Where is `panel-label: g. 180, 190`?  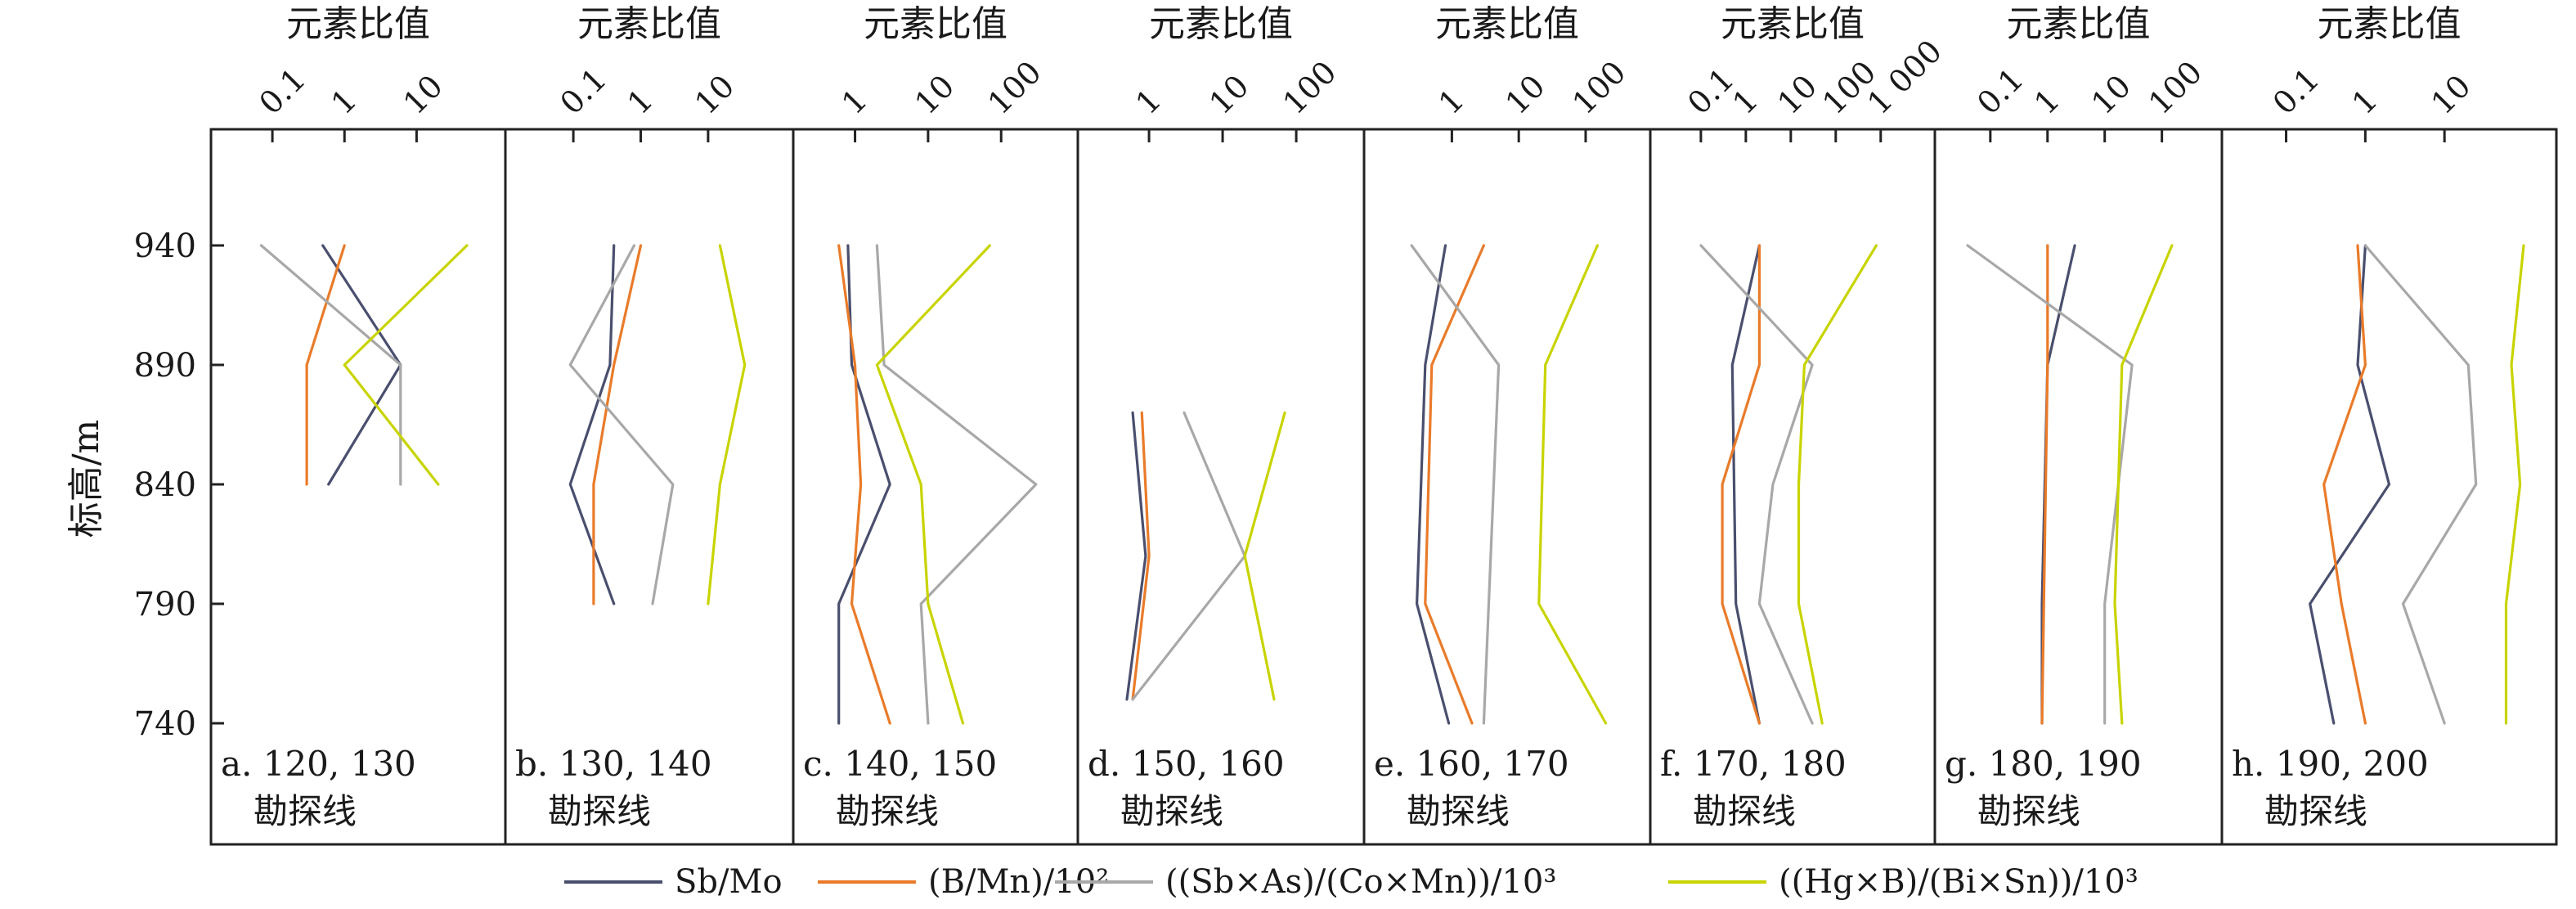 panel-label: g. 180, 190 is located at coordinates (2043, 764).